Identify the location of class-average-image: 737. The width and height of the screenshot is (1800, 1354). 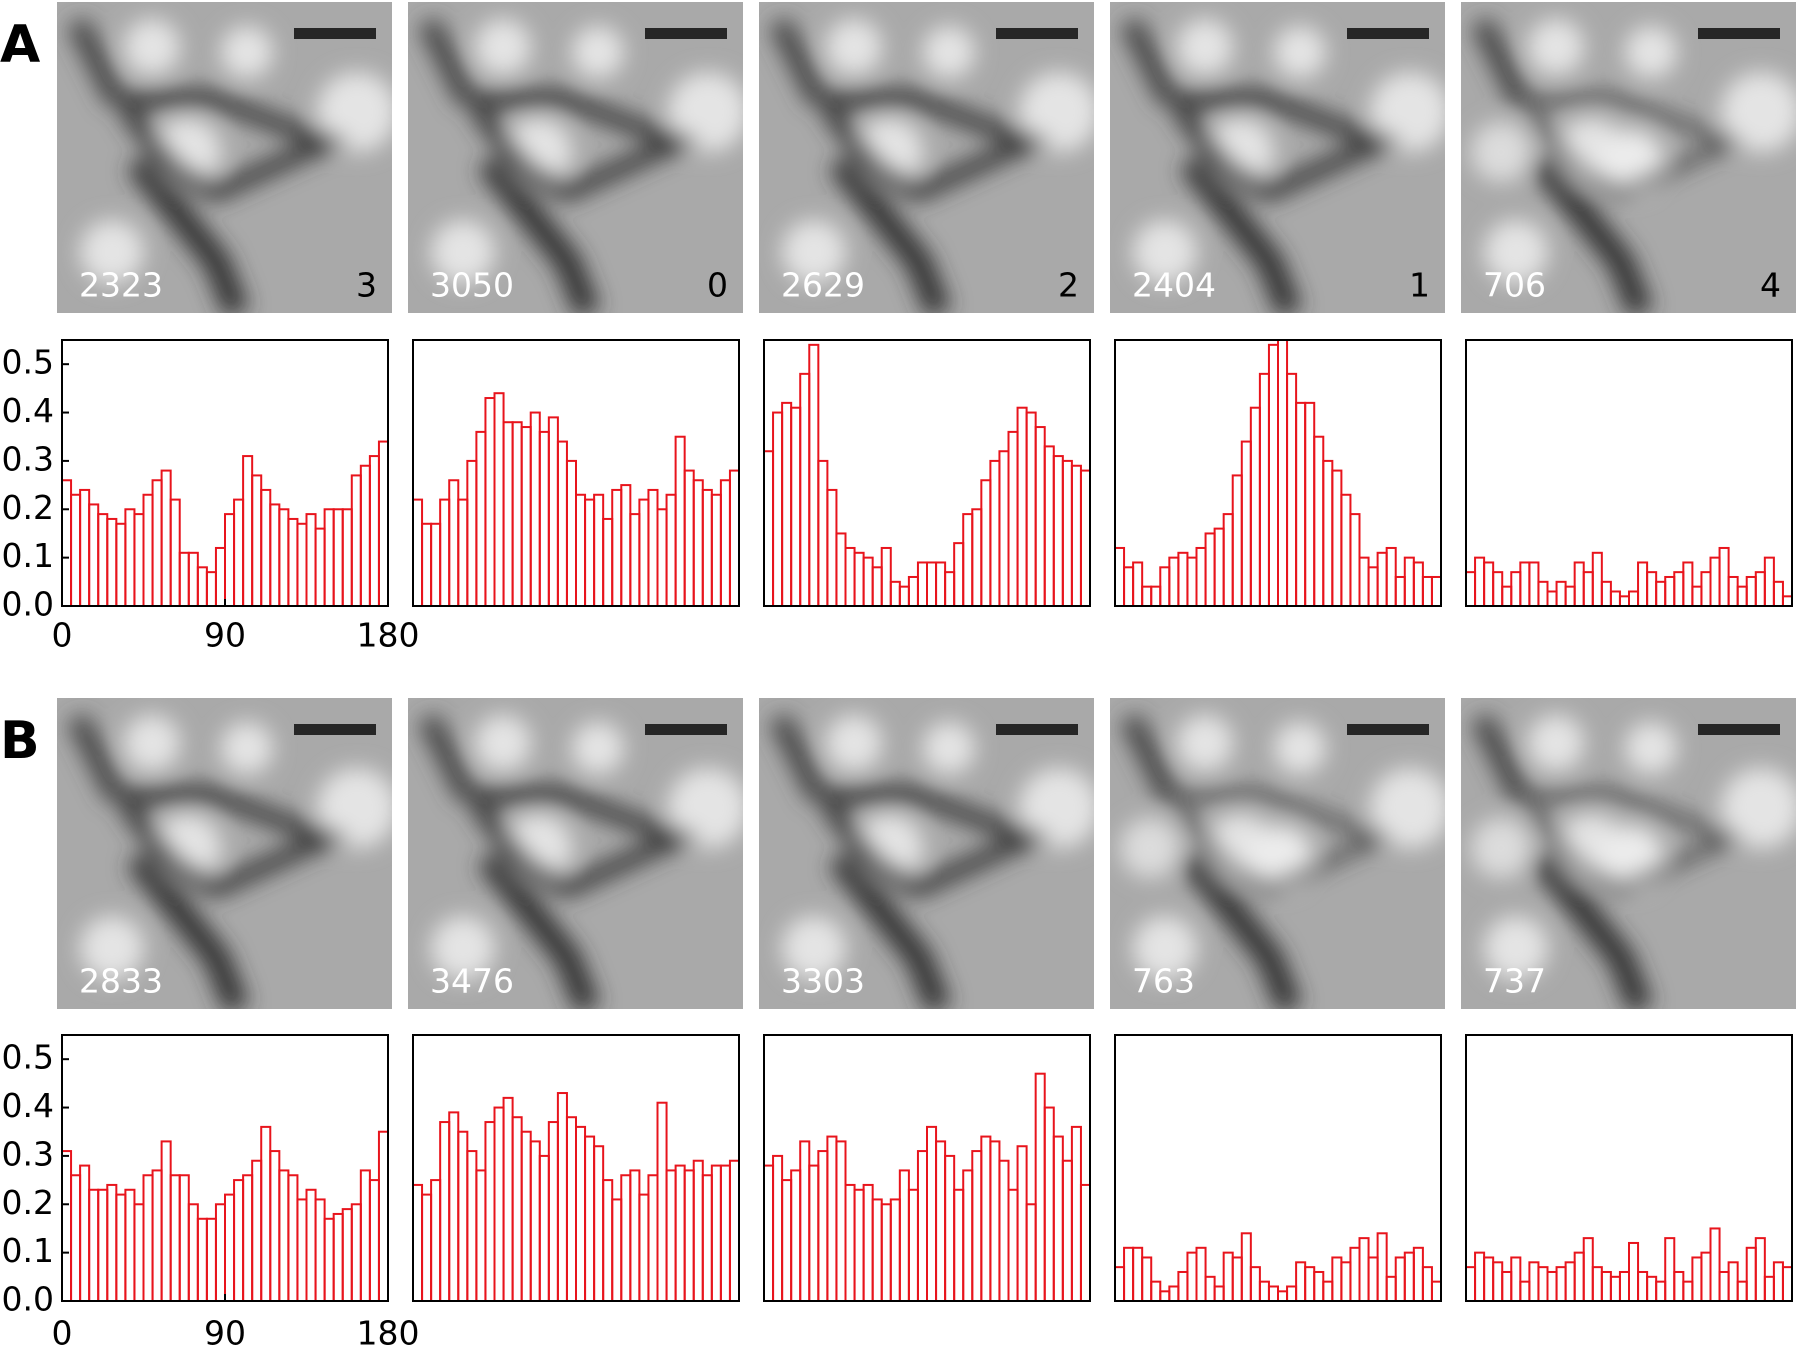
(1628, 853).